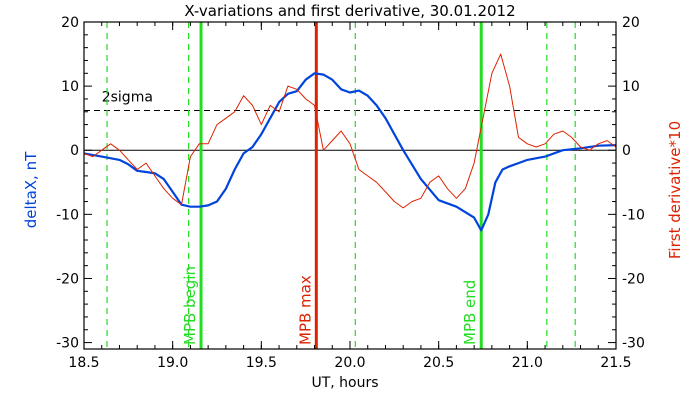  I want to click on y-tick-label-right-0: 20, so click(631, 23).